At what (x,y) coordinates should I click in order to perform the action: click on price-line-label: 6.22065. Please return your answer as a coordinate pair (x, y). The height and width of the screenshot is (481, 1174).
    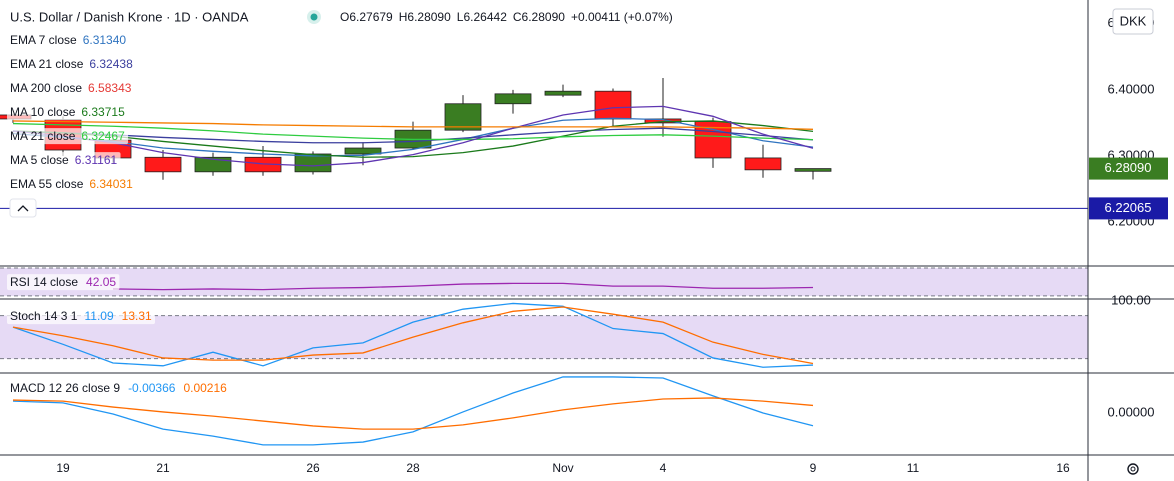
    Looking at the image, I should click on (1128, 207).